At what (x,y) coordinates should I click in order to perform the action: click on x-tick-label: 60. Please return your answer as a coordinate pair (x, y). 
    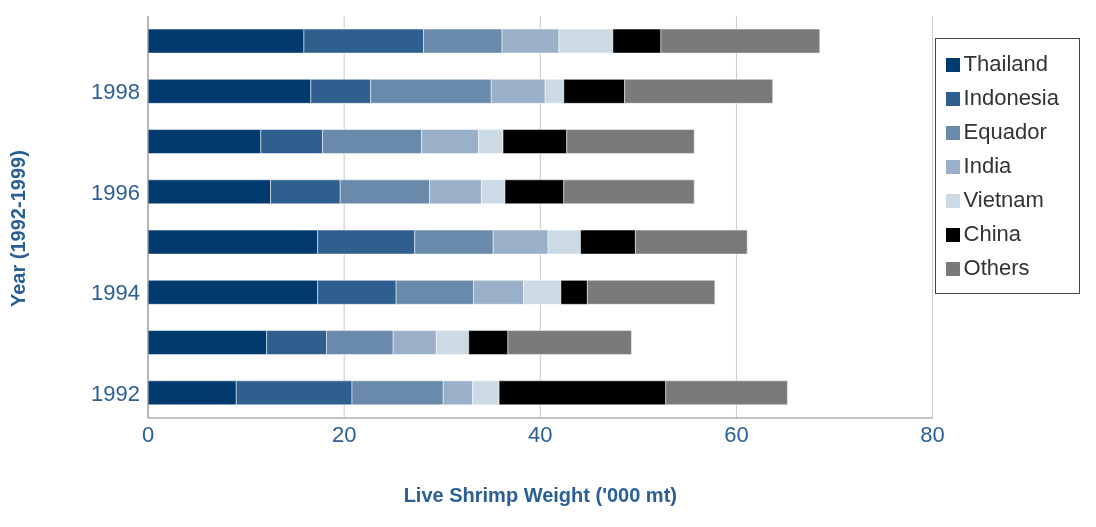
    Looking at the image, I should click on (736, 434).